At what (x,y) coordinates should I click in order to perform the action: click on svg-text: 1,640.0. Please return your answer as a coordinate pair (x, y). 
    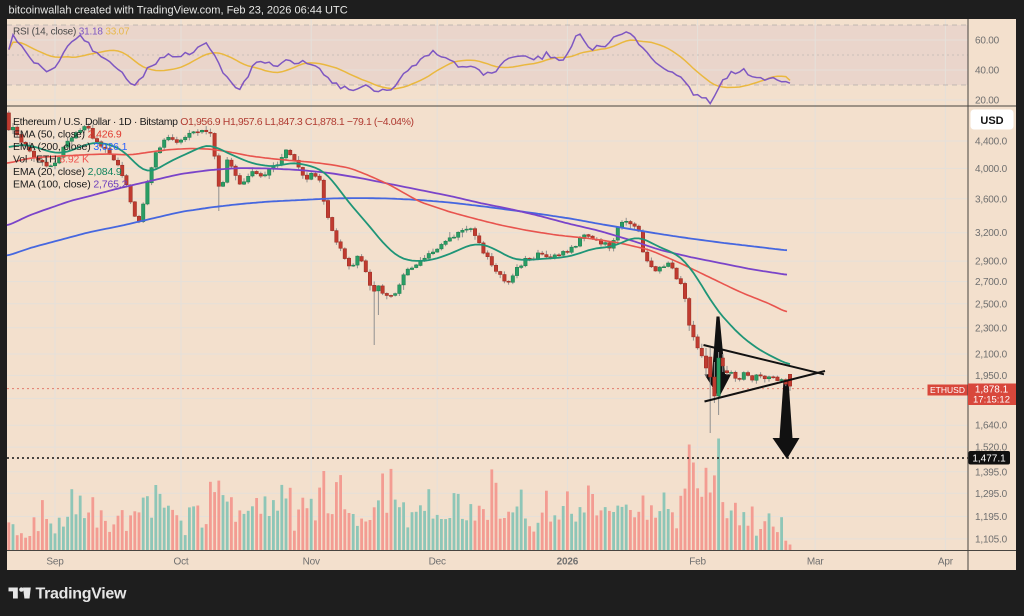
    Looking at the image, I should click on (991, 426).